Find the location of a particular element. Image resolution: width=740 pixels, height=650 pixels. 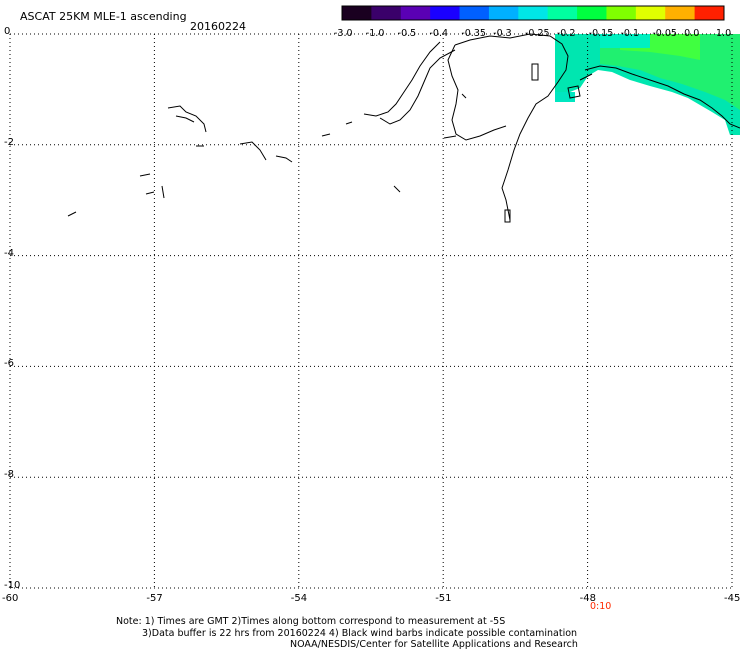

colorbar-label: -0.1 is located at coordinates (630, 33).